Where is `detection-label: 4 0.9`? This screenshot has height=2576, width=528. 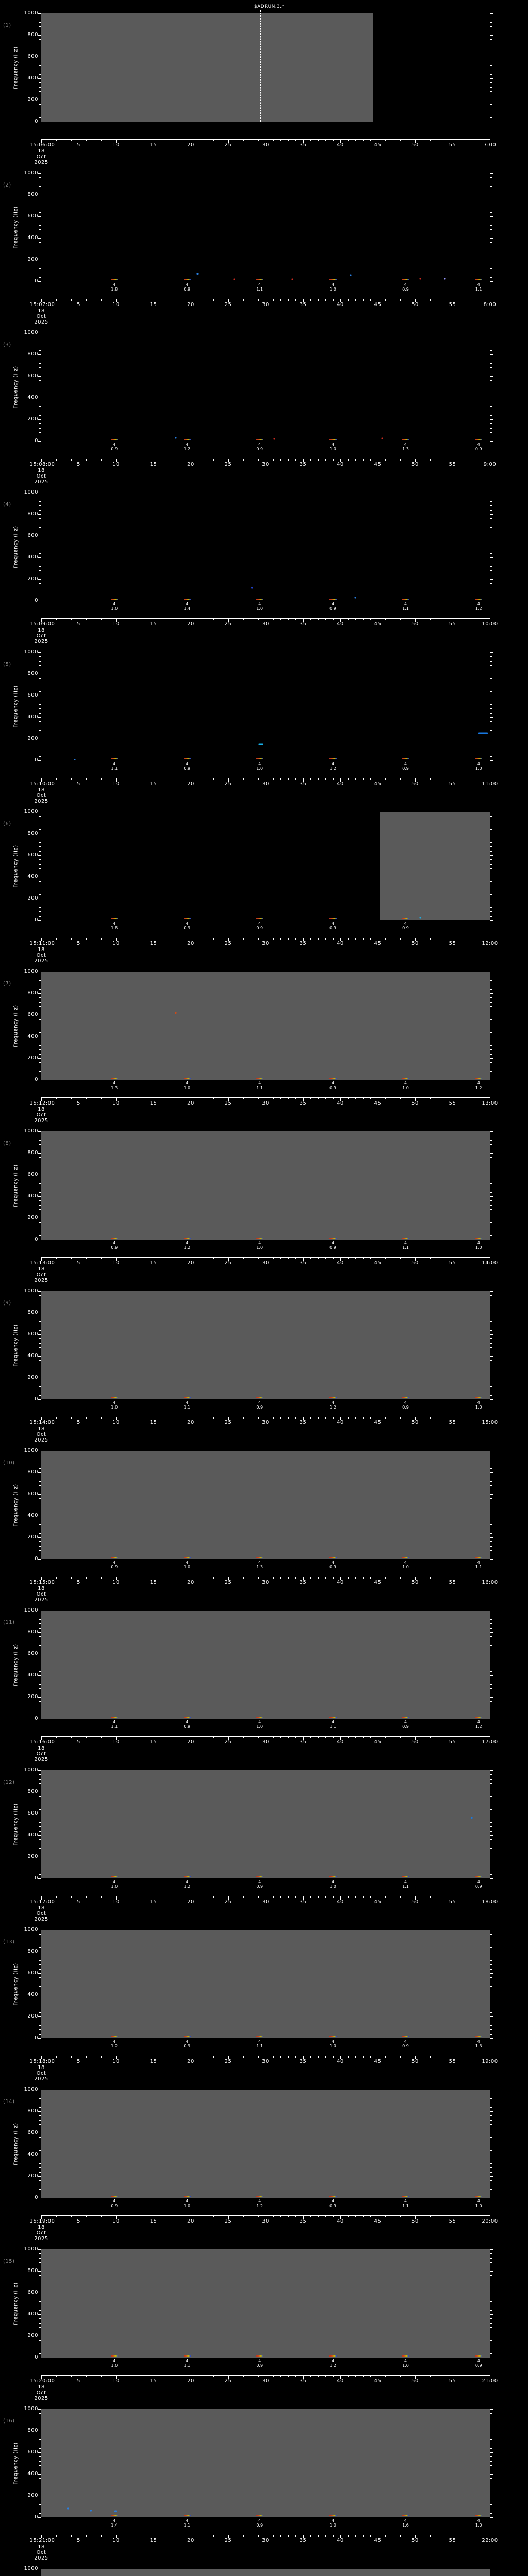
detection-label: 4 0.9 is located at coordinates (406, 925).